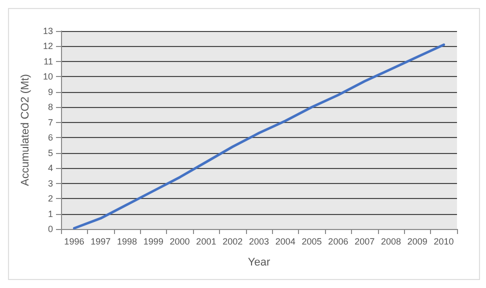 This screenshot has width=486, height=288. I want to click on x-tick-label: 2003, so click(259, 241).